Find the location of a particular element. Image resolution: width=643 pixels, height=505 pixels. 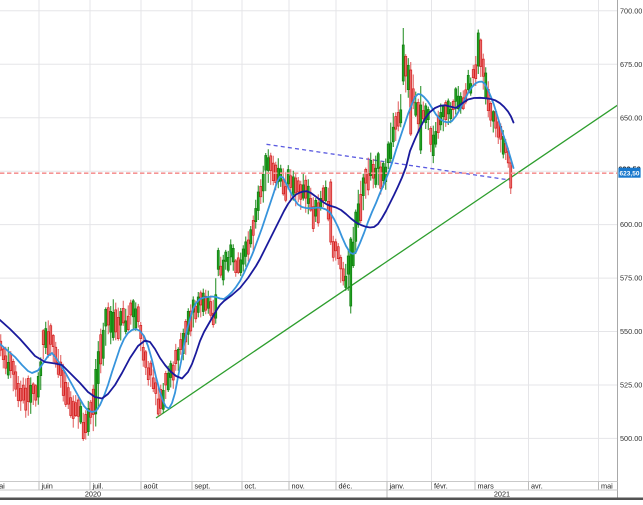

svg-text: oct. is located at coordinates (251, 486).